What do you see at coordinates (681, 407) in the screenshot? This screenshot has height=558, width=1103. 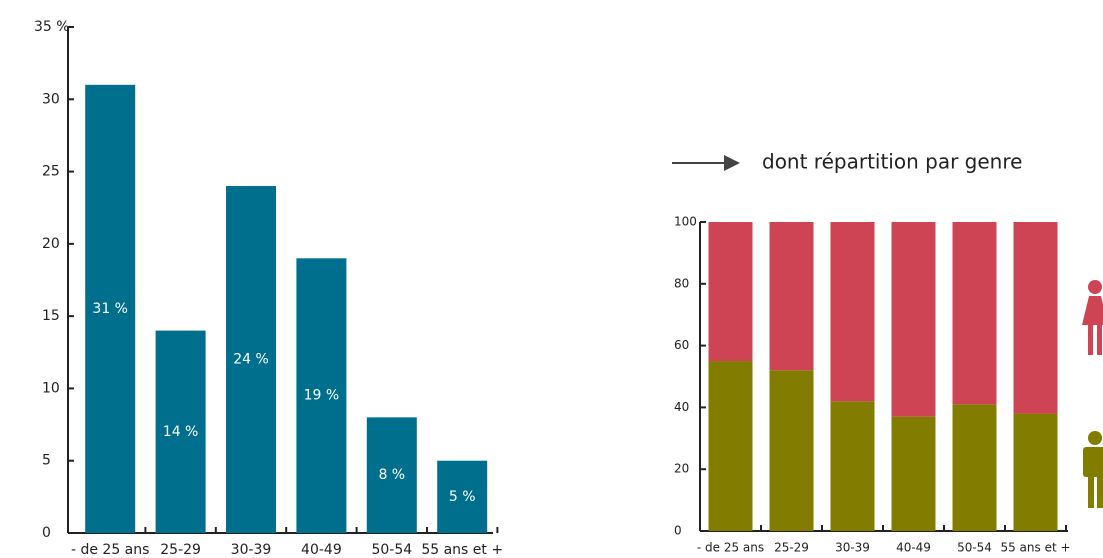 I see `y-tick-label: 40` at bounding box center [681, 407].